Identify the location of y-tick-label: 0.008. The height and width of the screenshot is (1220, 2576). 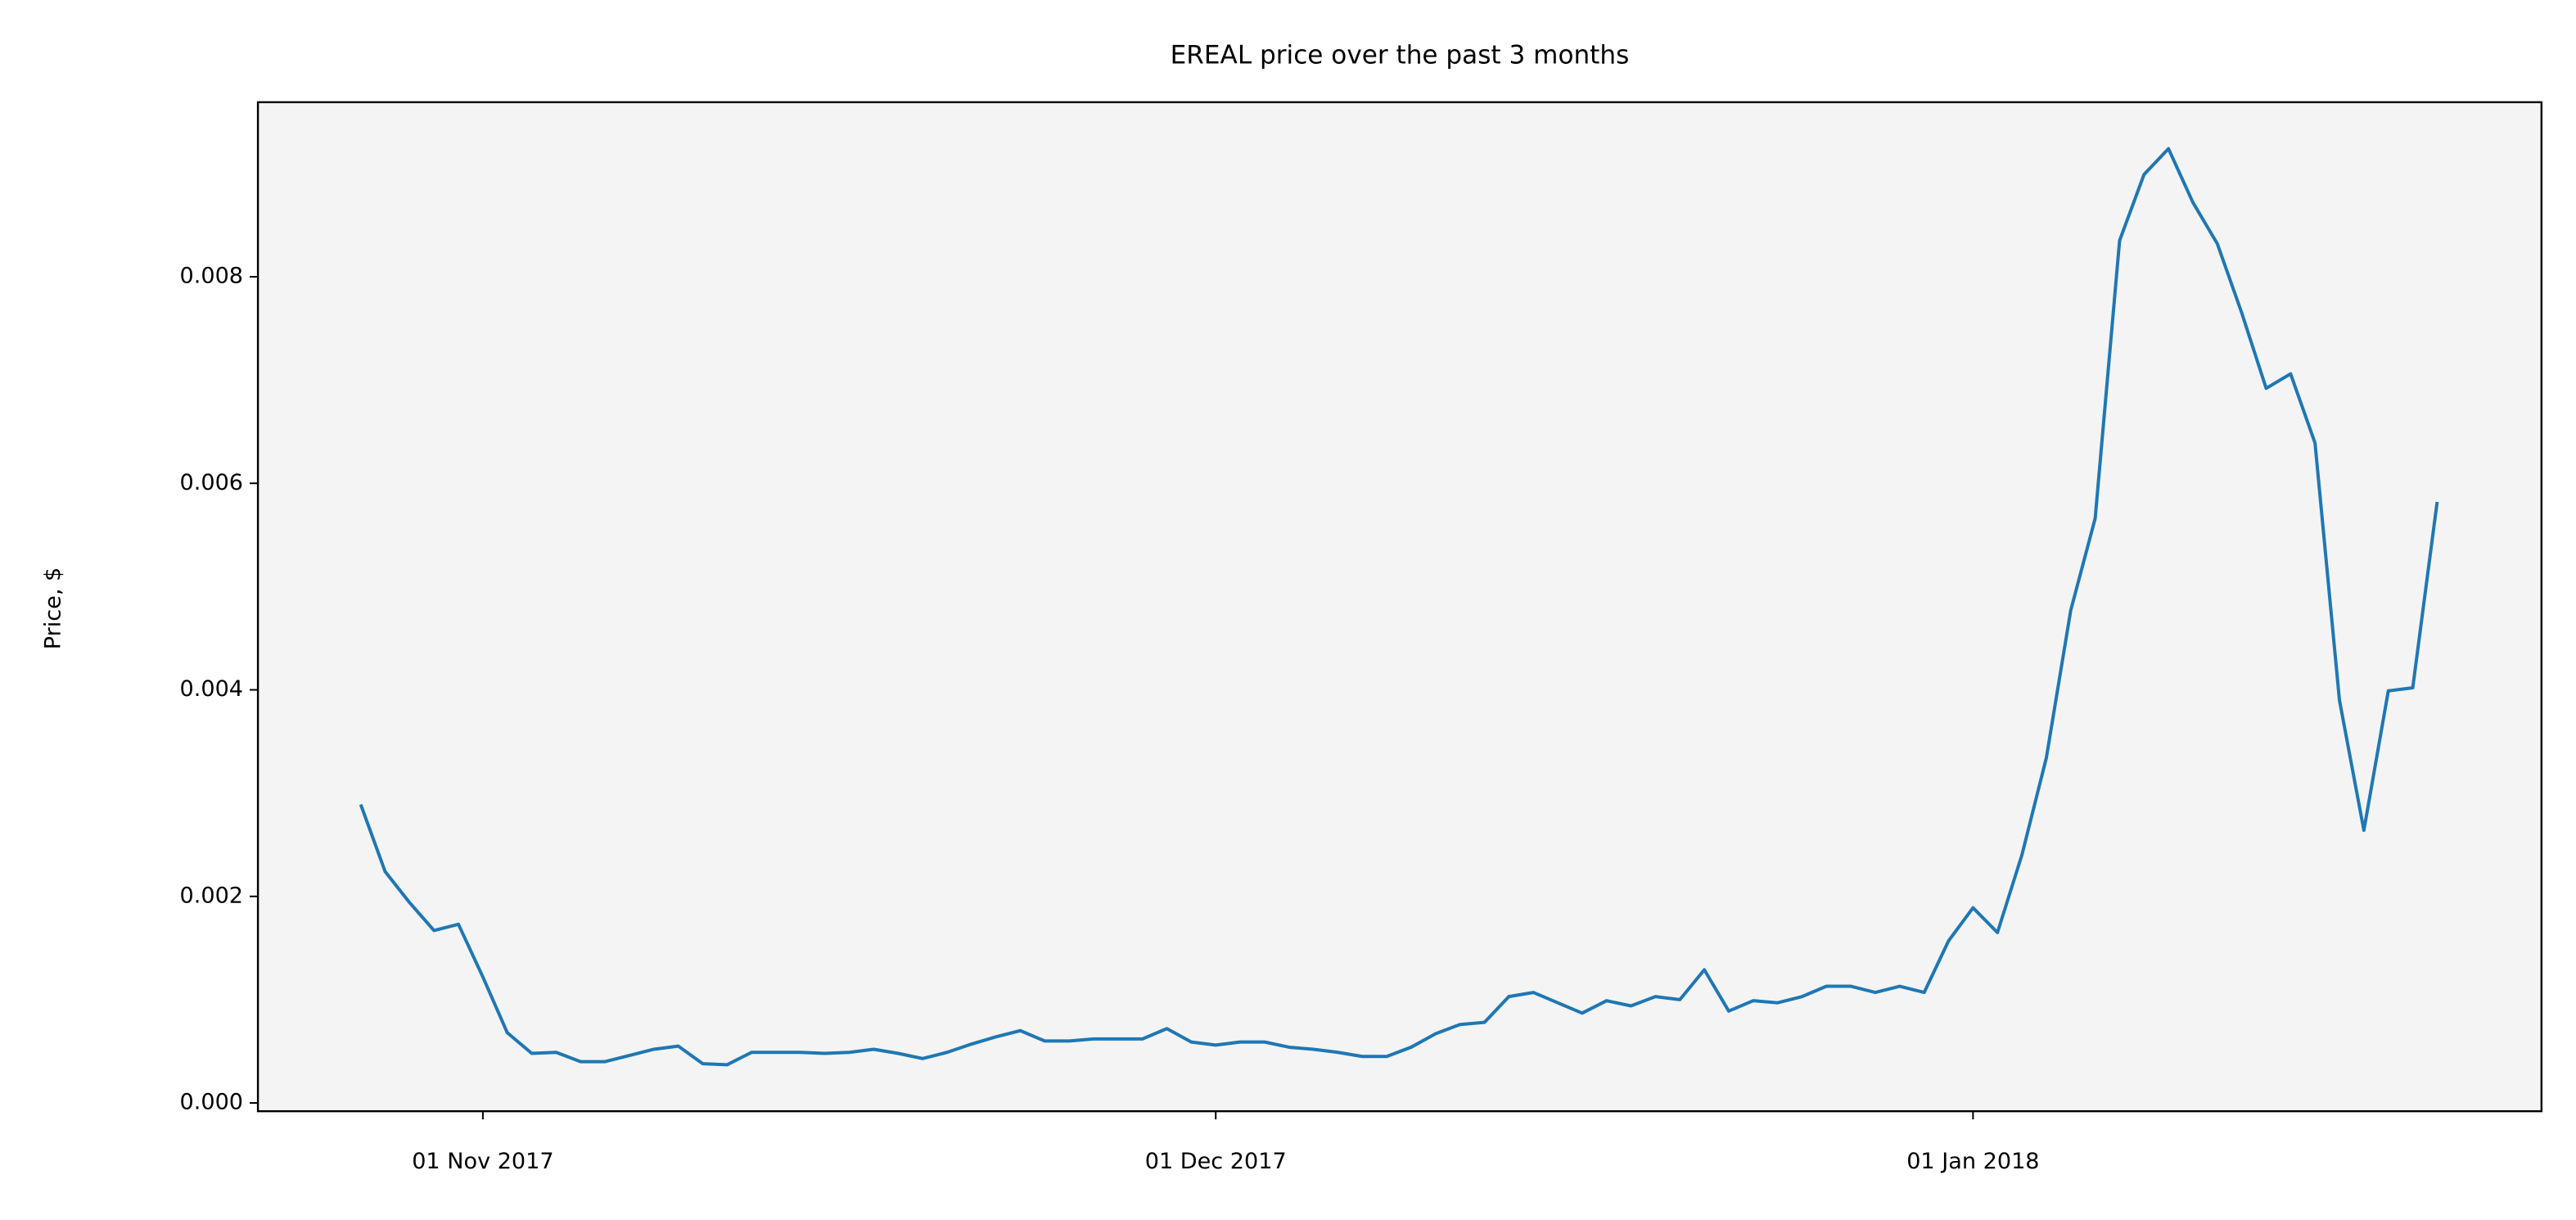
(212, 275).